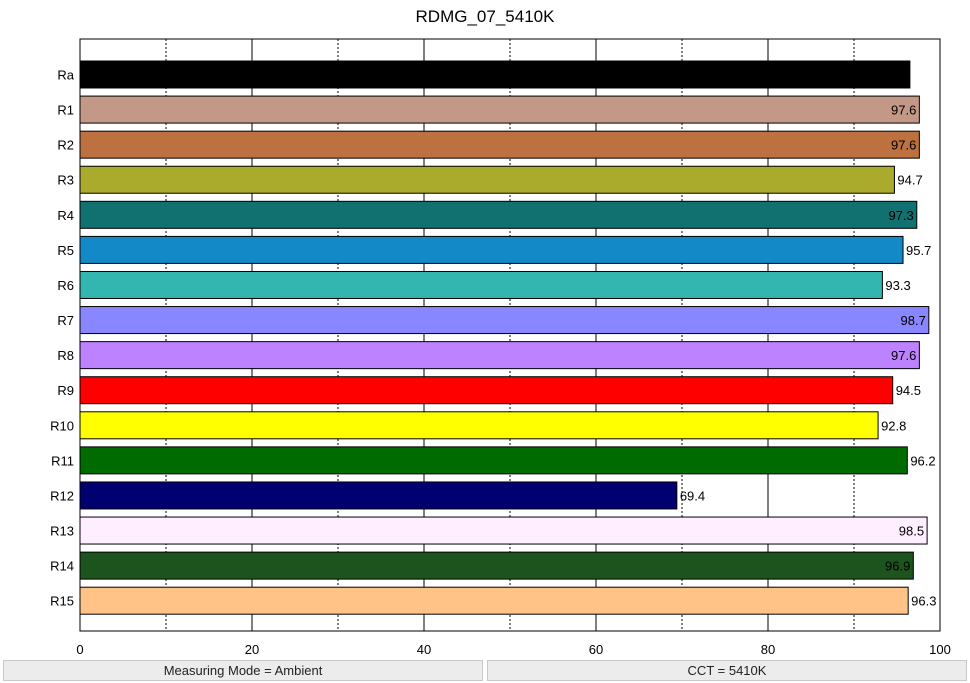 The image size is (970, 683). I want to click on category-label: R10, so click(62, 425).